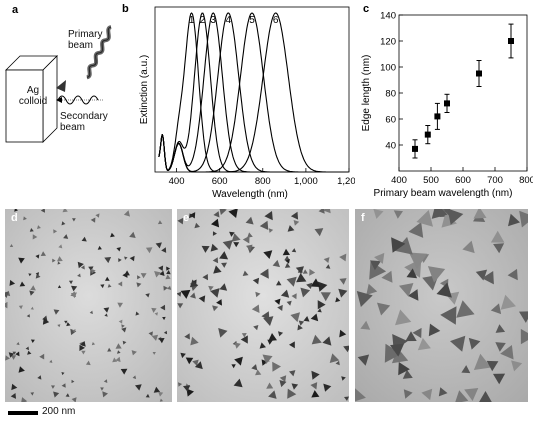 Image resolution: width=533 pixels, height=424 pixels. What do you see at coordinates (495, 180) in the screenshot?
I see `x-tick-label: 700` at bounding box center [495, 180].